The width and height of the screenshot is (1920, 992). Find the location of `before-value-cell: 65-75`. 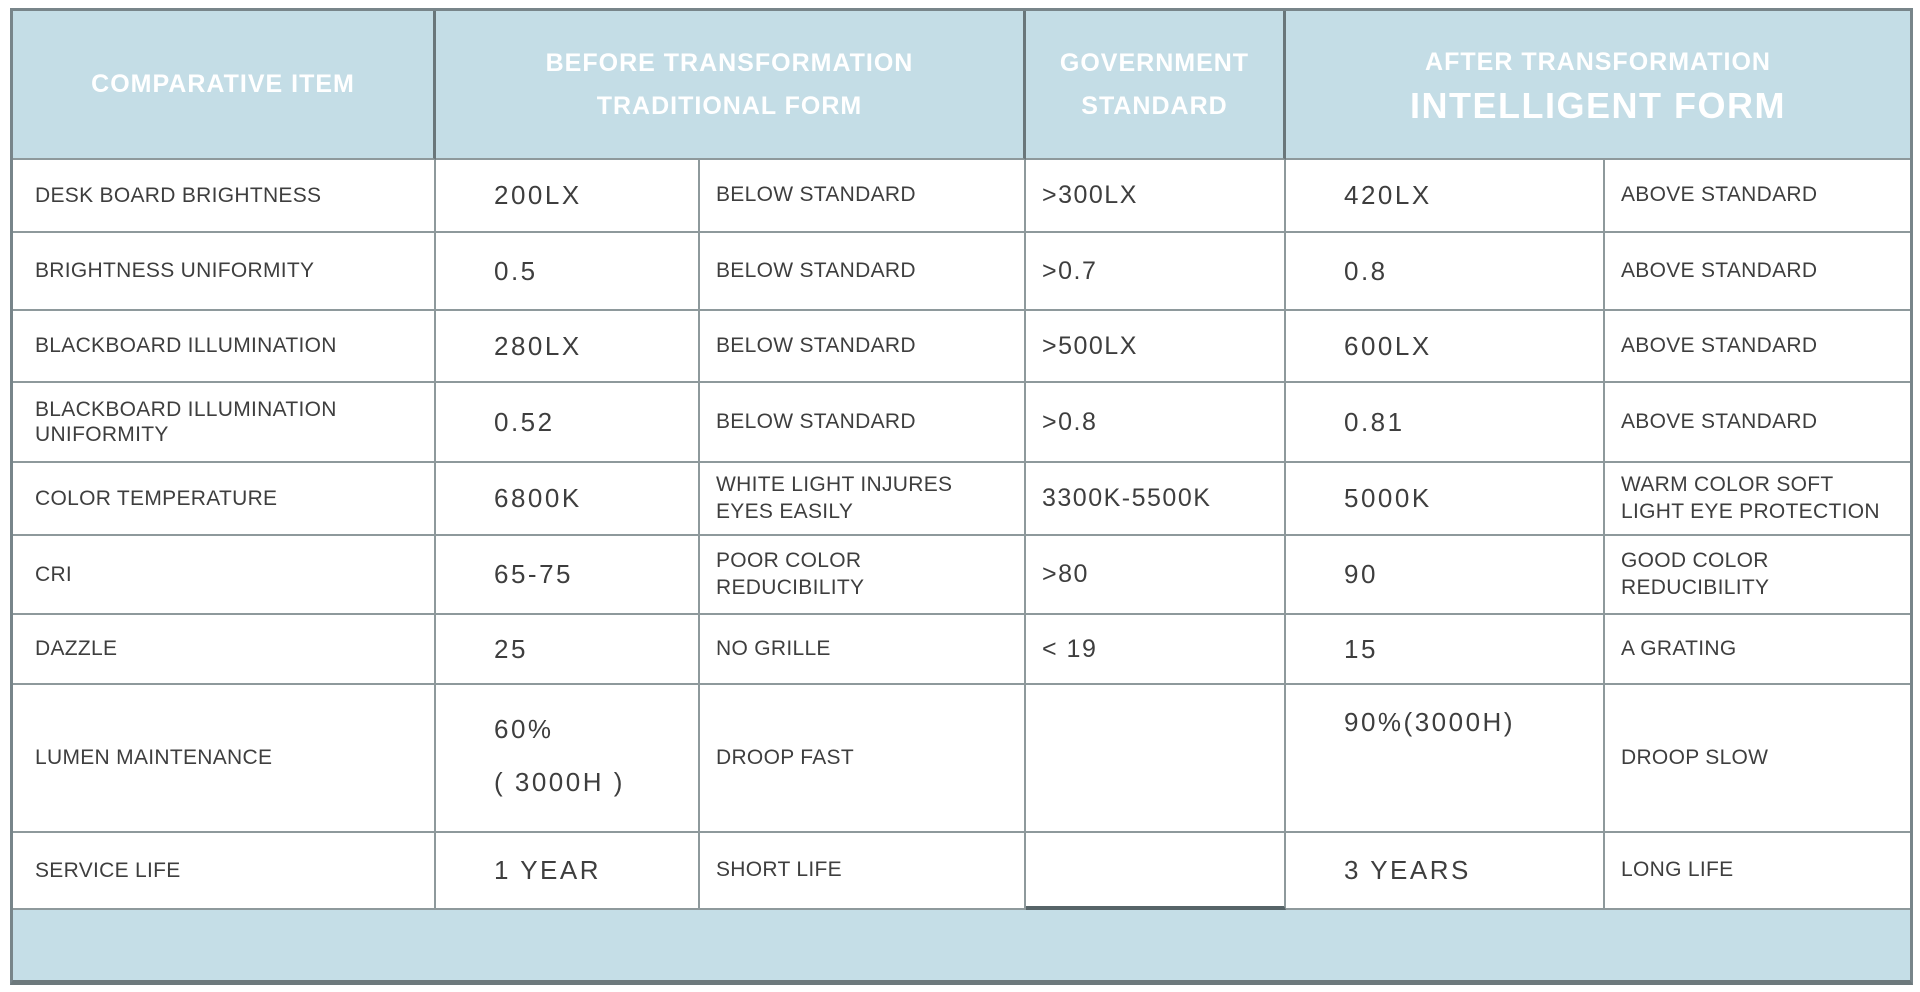

before-value-cell: 65-75 is located at coordinates (568, 575).